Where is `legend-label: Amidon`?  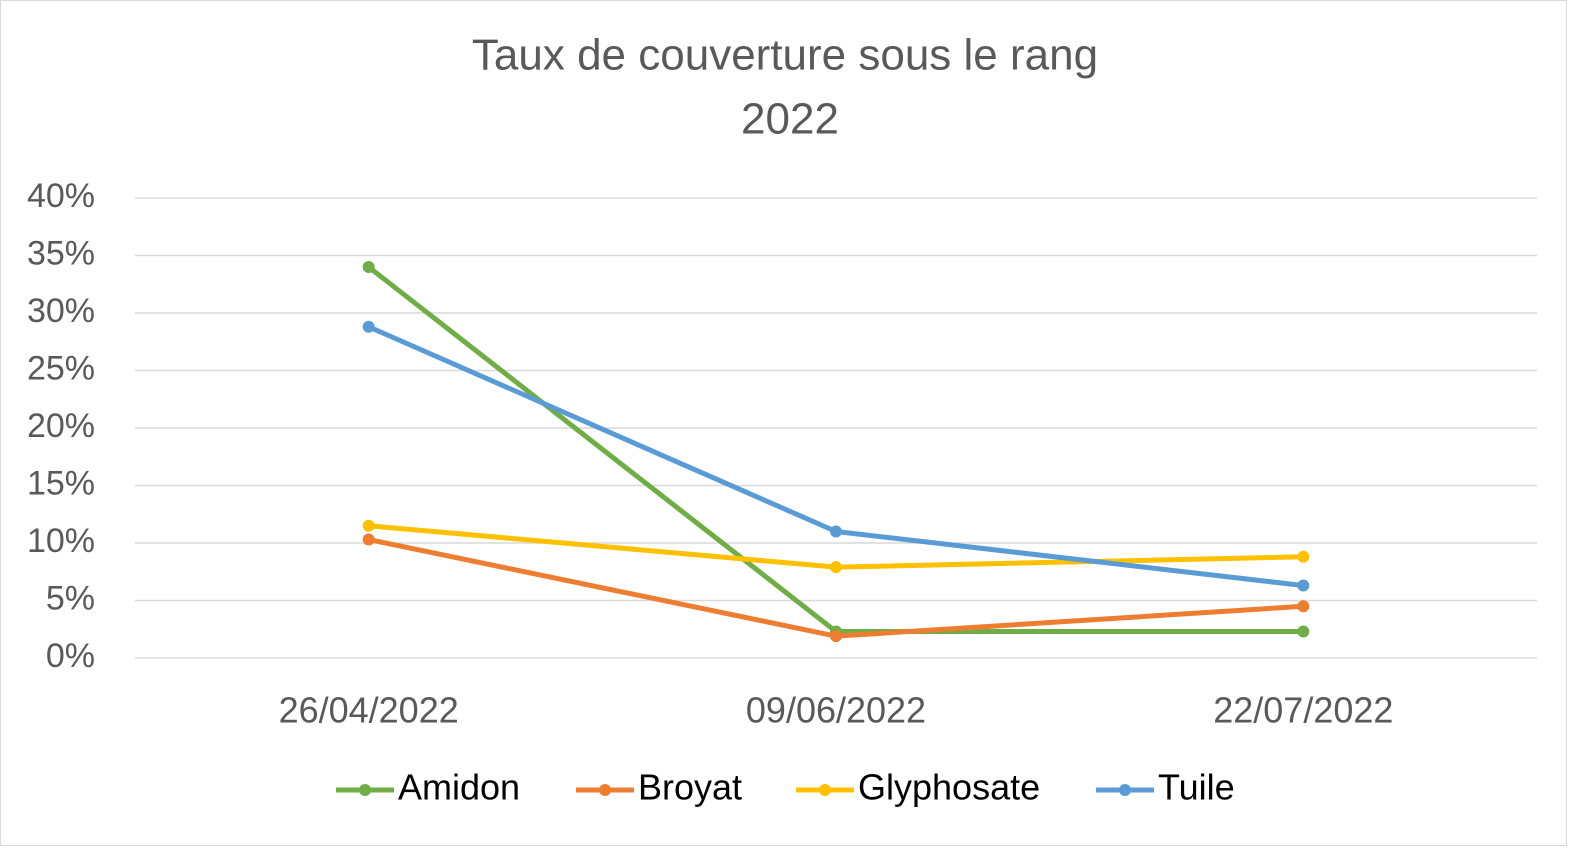
legend-label: Amidon is located at coordinates (459, 787).